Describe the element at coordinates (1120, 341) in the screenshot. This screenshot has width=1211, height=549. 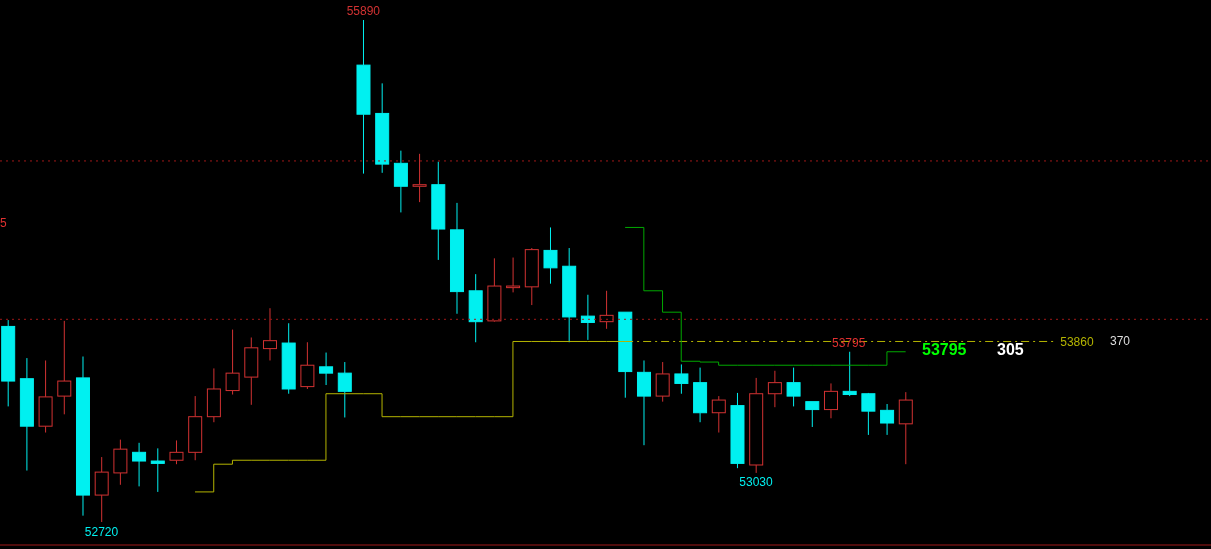
I see `text: 370` at that location.